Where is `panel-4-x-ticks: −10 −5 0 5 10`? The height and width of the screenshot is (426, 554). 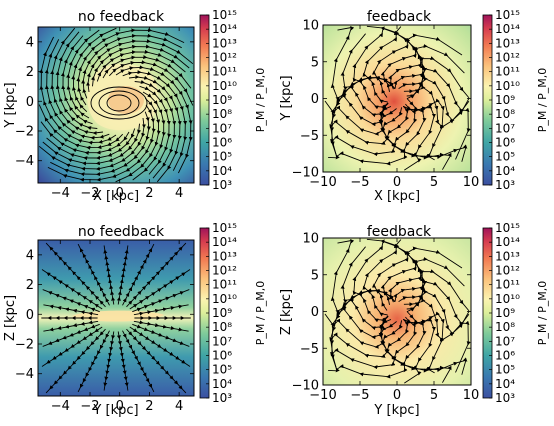 panel-4-x-ticks: −10 −5 0 5 10 is located at coordinates (394, 320).